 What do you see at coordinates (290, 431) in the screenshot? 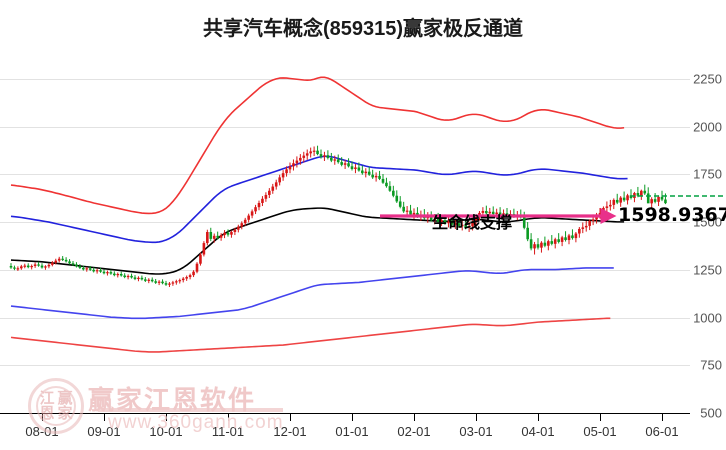
I see `x-axis-tick-label: 12-01` at bounding box center [290, 431].